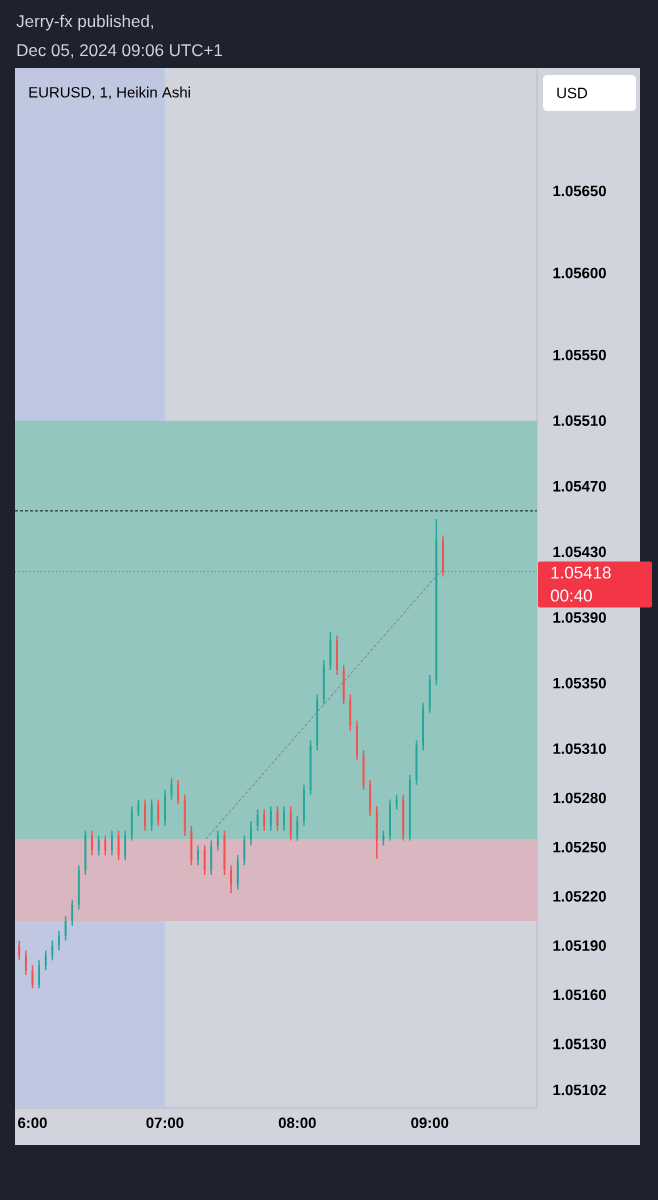 The width and height of the screenshot is (658, 1200). Describe the element at coordinates (109, 93) in the screenshot. I see `annotation: EURUSD, 1, Heikin Ashi` at that location.